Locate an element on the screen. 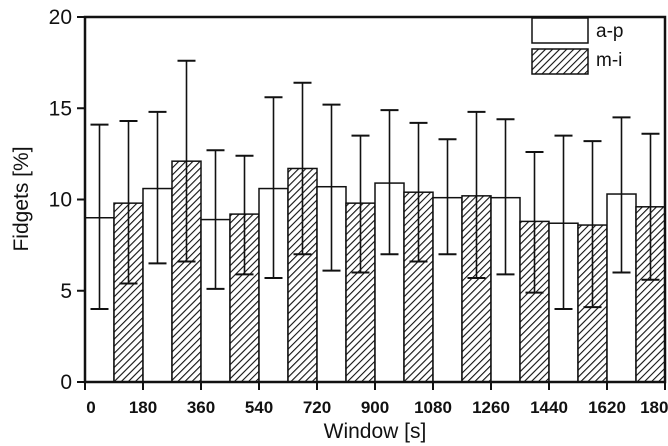 This screenshot has width=668, height=446. x-tick-label-180: 180 is located at coordinates (143, 407).